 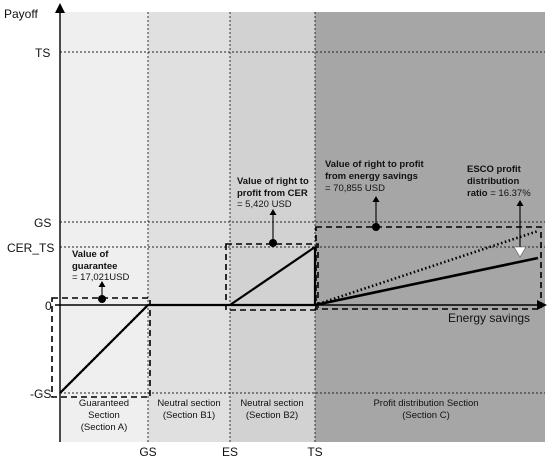 What do you see at coordinates (104, 415) in the screenshot?
I see `section-a-label-2: Section` at bounding box center [104, 415].